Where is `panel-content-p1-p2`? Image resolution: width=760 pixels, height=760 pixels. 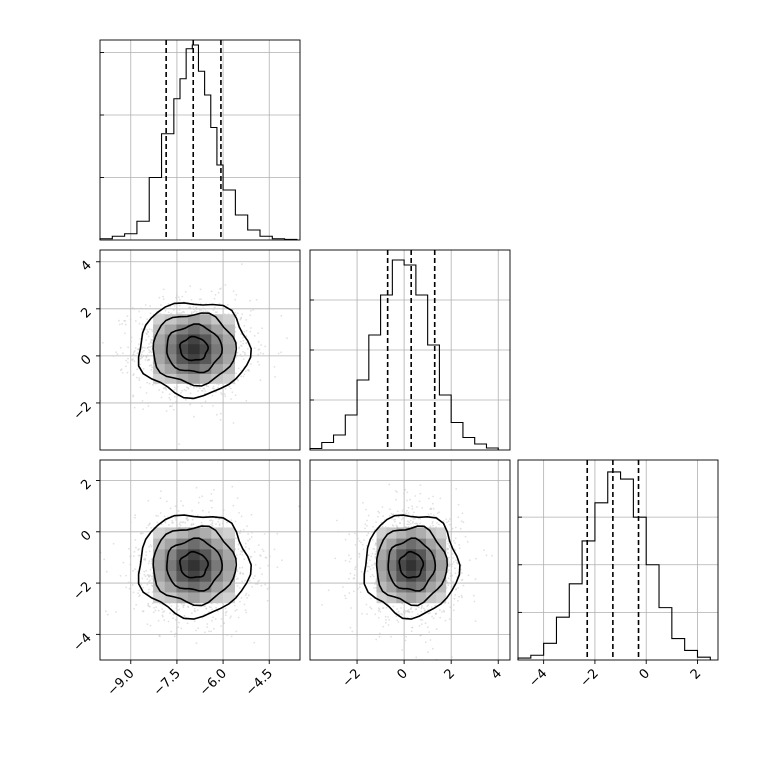
panel-content-p1-p2 is located at coordinates (410, 560).